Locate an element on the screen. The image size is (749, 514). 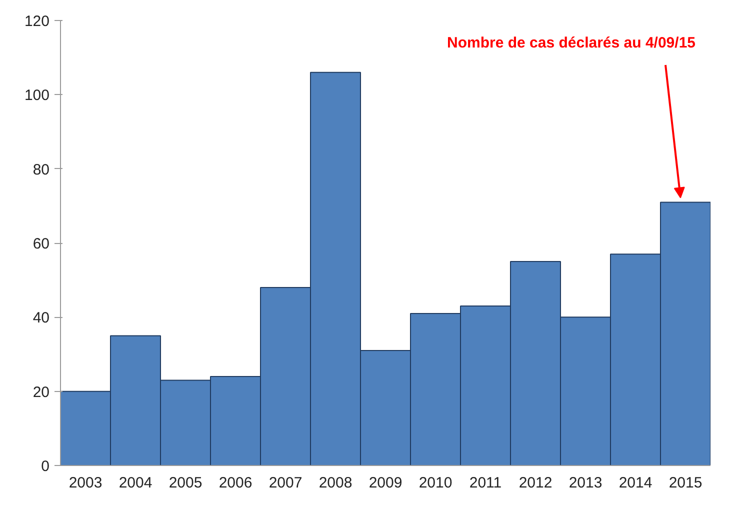
y-tick-label: 80 is located at coordinates (41, 169).